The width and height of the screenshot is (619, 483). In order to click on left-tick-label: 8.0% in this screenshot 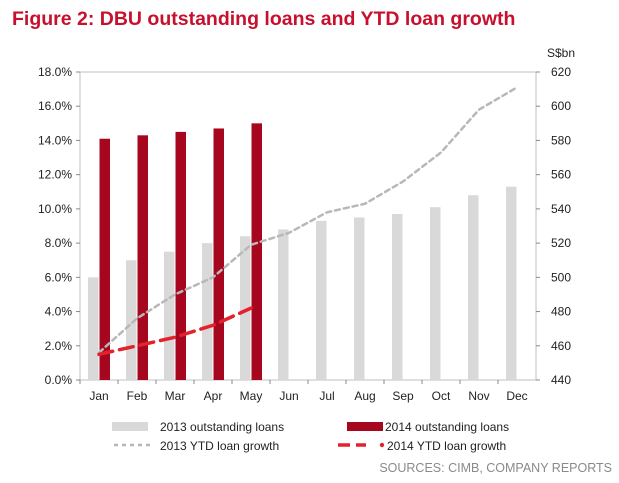, I will do `click(59, 243)`.